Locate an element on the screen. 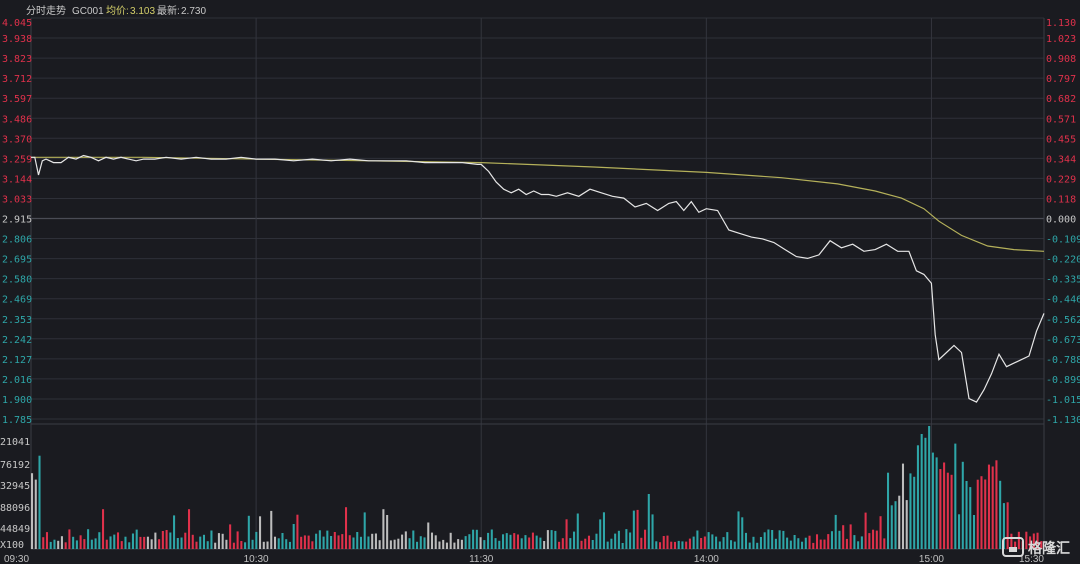  volume-tick-label: 76192 is located at coordinates (15, 465).